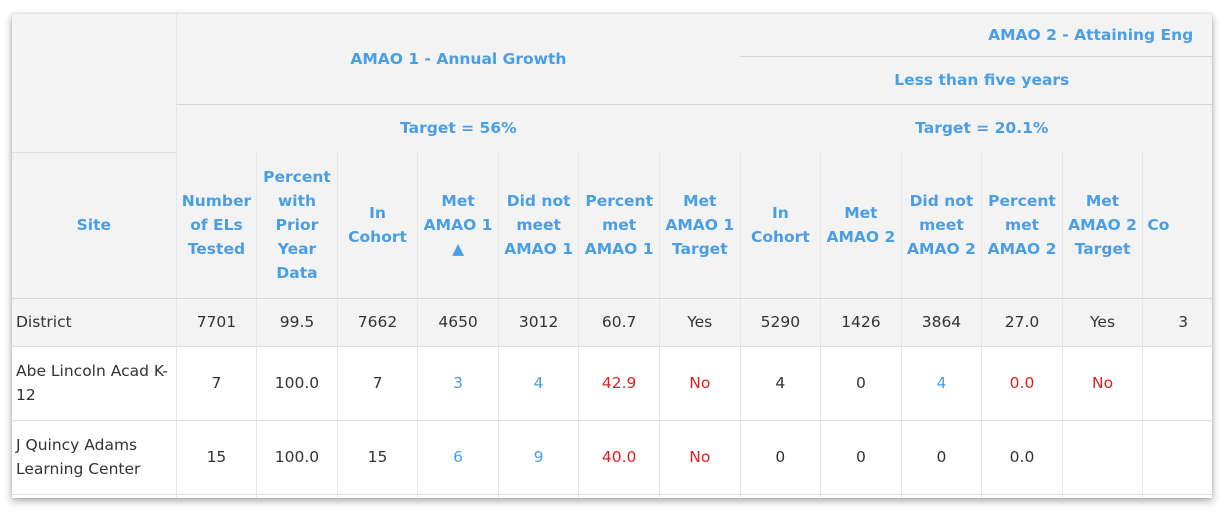  What do you see at coordinates (458, 457) in the screenshot?
I see `count-link-cell: 6` at bounding box center [458, 457].